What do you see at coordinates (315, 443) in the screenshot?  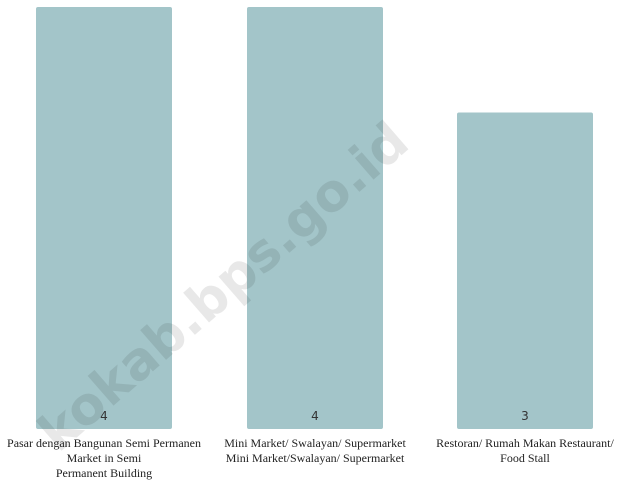 I see `category-label-2-line-1: Mini Market/ Swalayan/ Supermarket` at bounding box center [315, 443].